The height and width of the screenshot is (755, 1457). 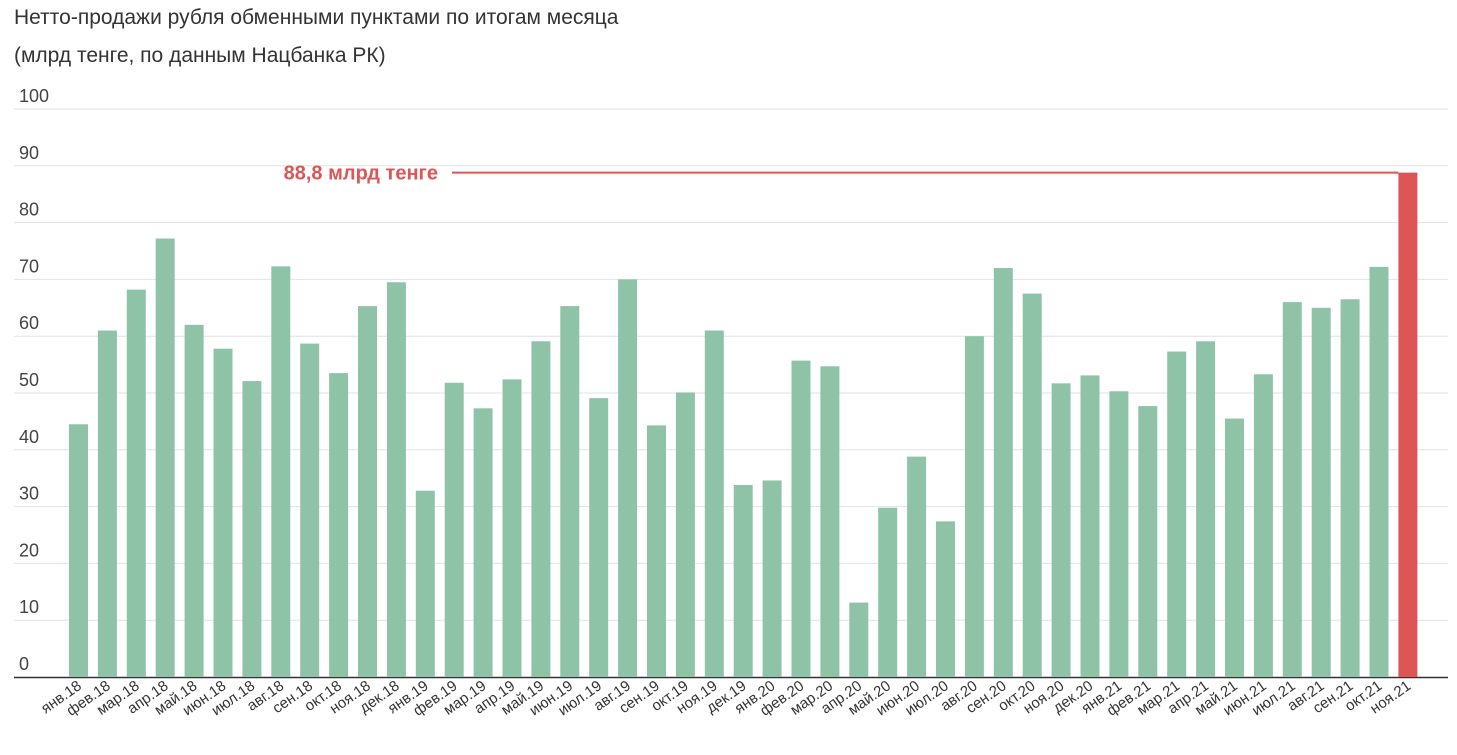 What do you see at coordinates (29, 380) in the screenshot?
I see `y-tick-label: 50` at bounding box center [29, 380].